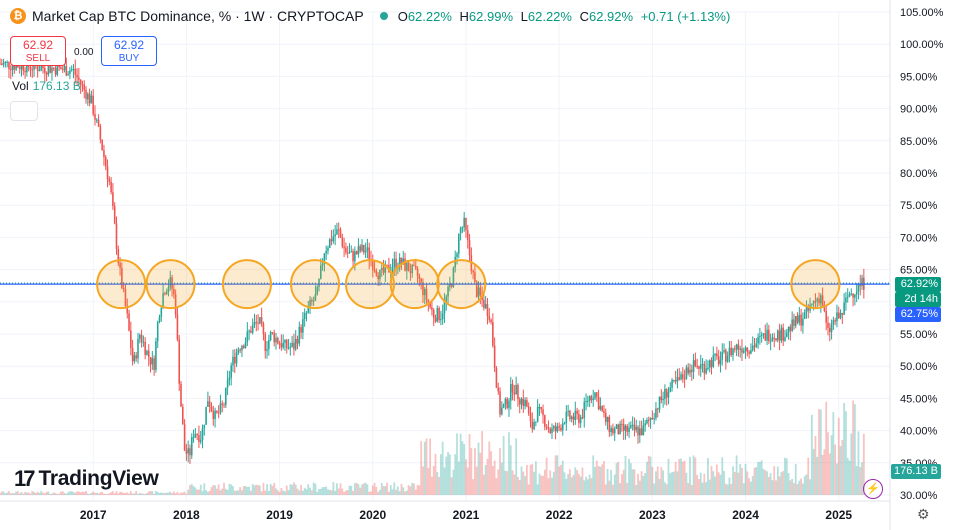 The width and height of the screenshot is (957, 530). What do you see at coordinates (86, 479) in the screenshot?
I see `tradingview-logo: 17 TradingView` at bounding box center [86, 479].